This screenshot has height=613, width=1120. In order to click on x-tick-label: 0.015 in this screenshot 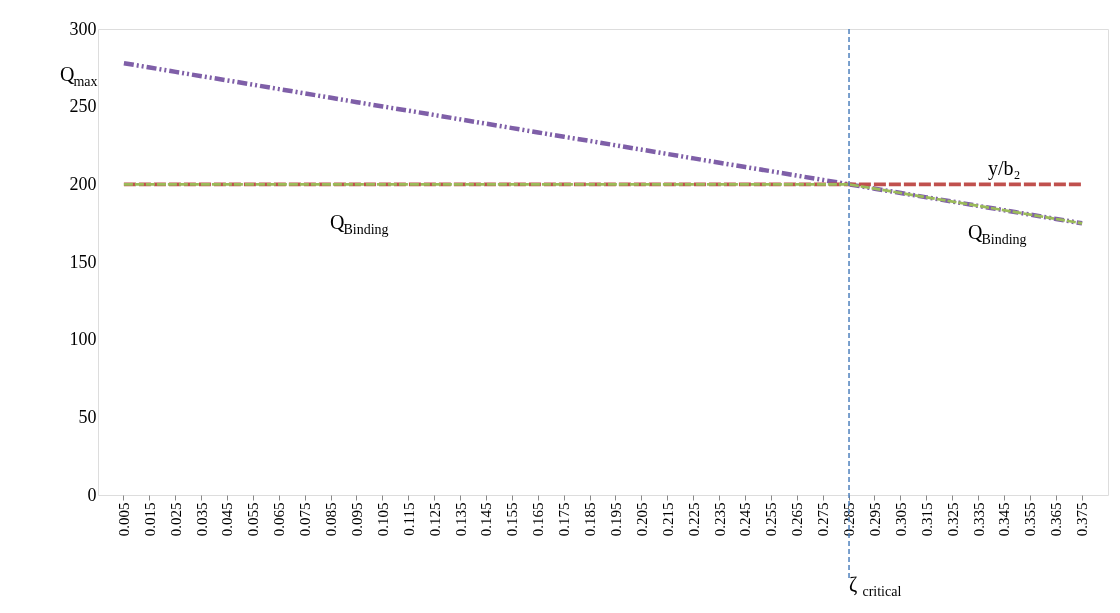, I will do `click(149, 519)`.